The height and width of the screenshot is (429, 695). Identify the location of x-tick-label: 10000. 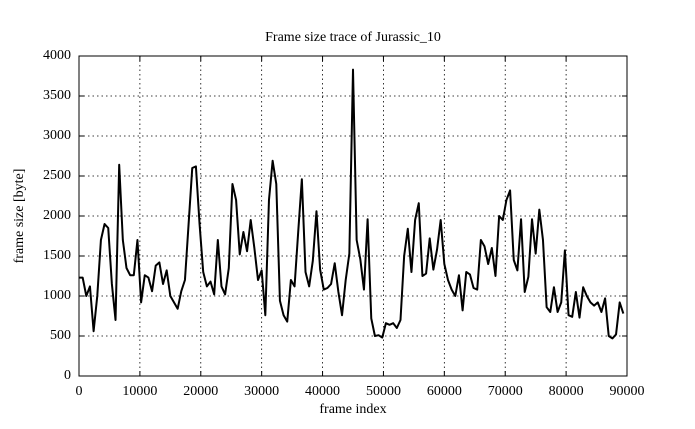
(139, 391).